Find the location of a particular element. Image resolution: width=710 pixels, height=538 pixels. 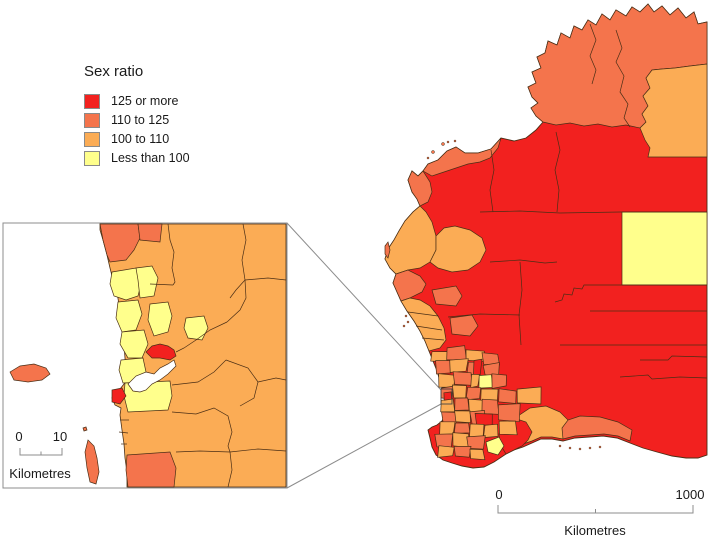

main-scalebar: 0 1000 Kilometres is located at coordinates (599, 512).